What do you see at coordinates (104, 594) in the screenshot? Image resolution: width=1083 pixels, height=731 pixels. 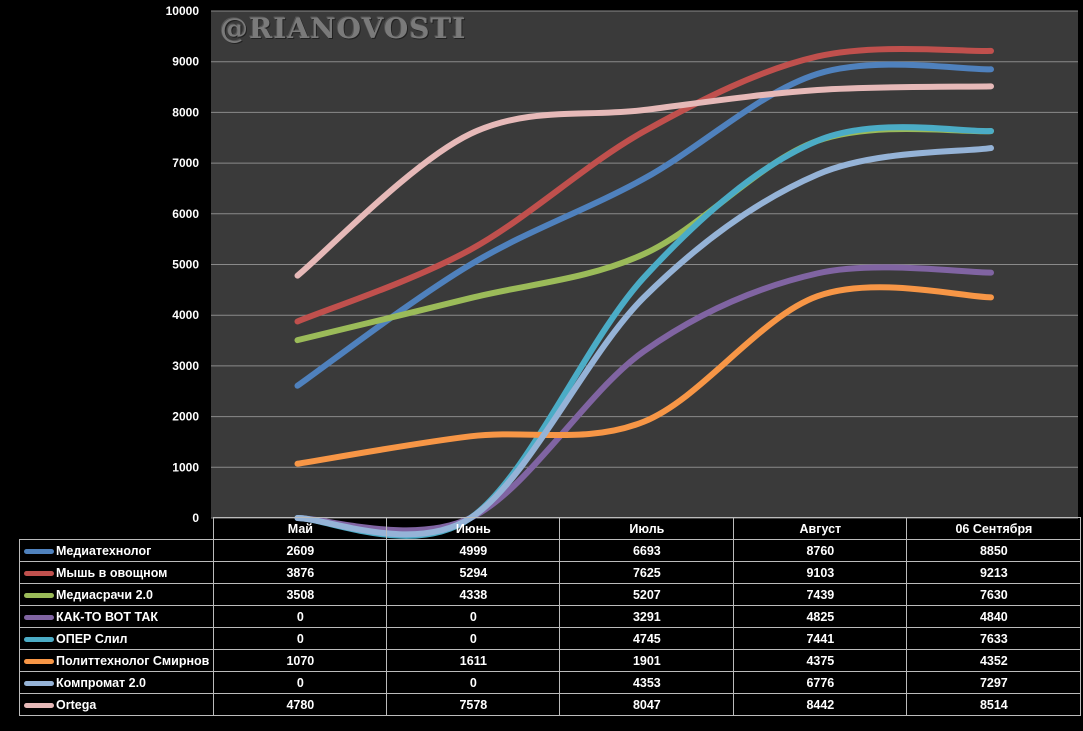 I see `series-name: Медиасрачи 2.0` at bounding box center [104, 594].